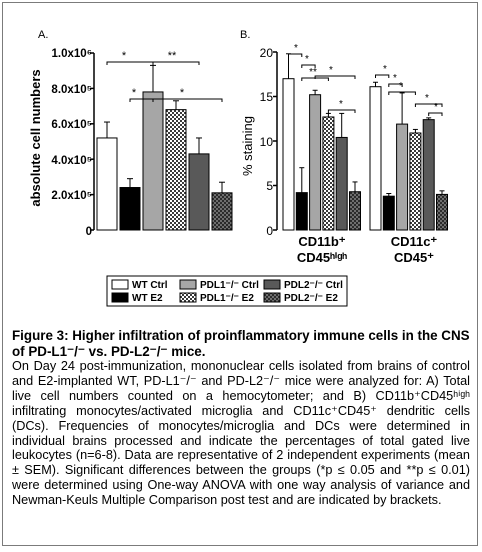 This screenshot has height=552, width=482. Describe the element at coordinates (71, 196) in the screenshot. I see `panel-a-ytick-label: 2.0x10⁵` at that location.